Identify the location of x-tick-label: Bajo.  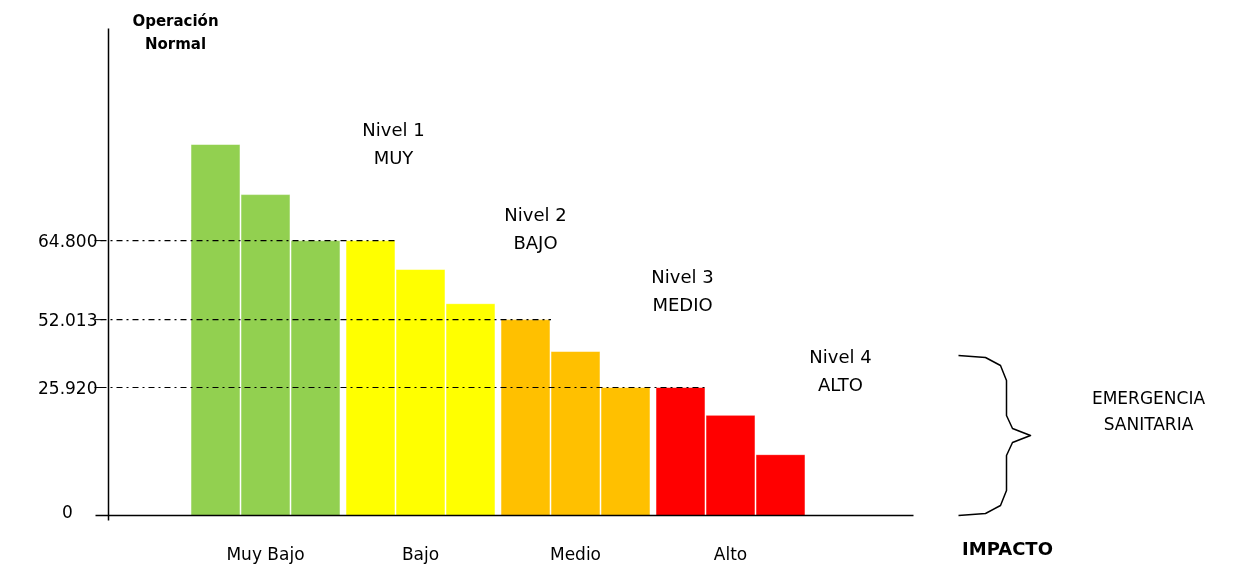
(420, 553).